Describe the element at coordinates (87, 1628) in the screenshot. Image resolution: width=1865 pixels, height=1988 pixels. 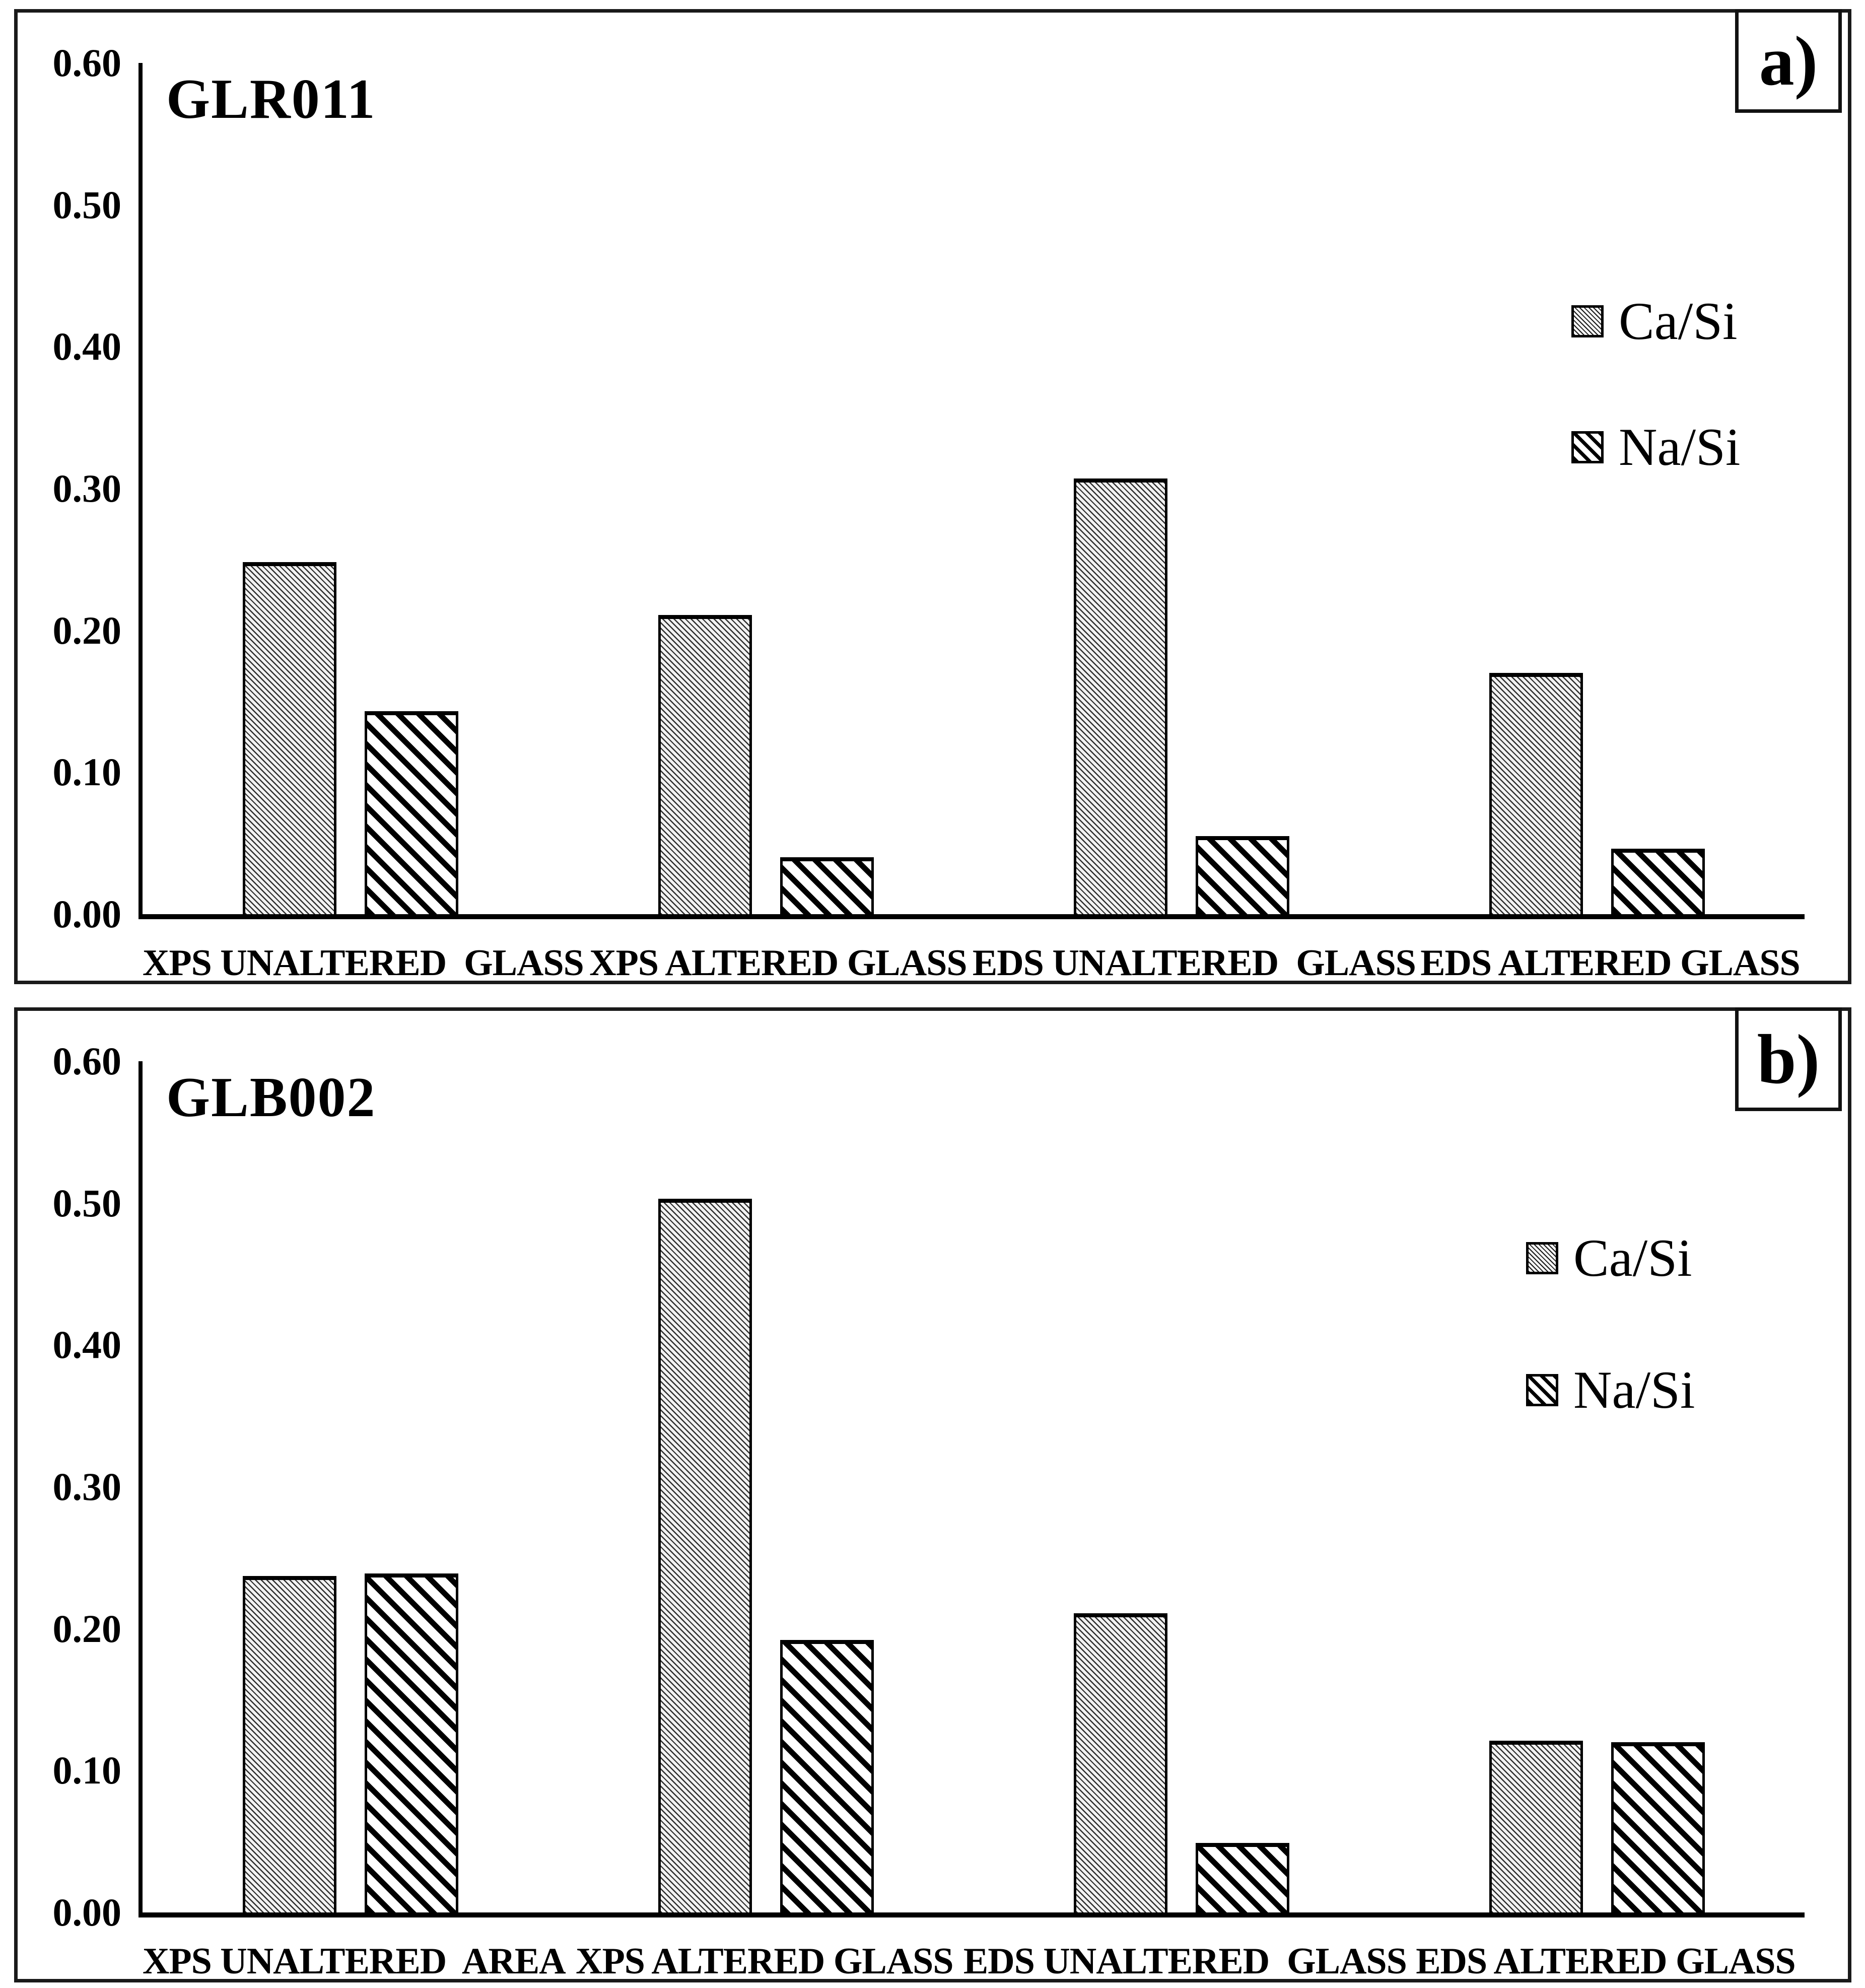
I see `y-tick-label-b: 0.20` at that location.